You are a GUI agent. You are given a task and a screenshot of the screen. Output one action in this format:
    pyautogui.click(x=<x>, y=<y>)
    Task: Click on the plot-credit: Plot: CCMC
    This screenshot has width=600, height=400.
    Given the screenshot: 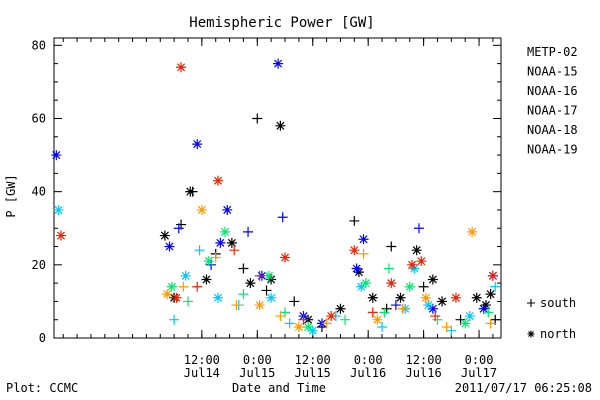 What is the action you would take?
    pyautogui.click(x=42, y=388)
    